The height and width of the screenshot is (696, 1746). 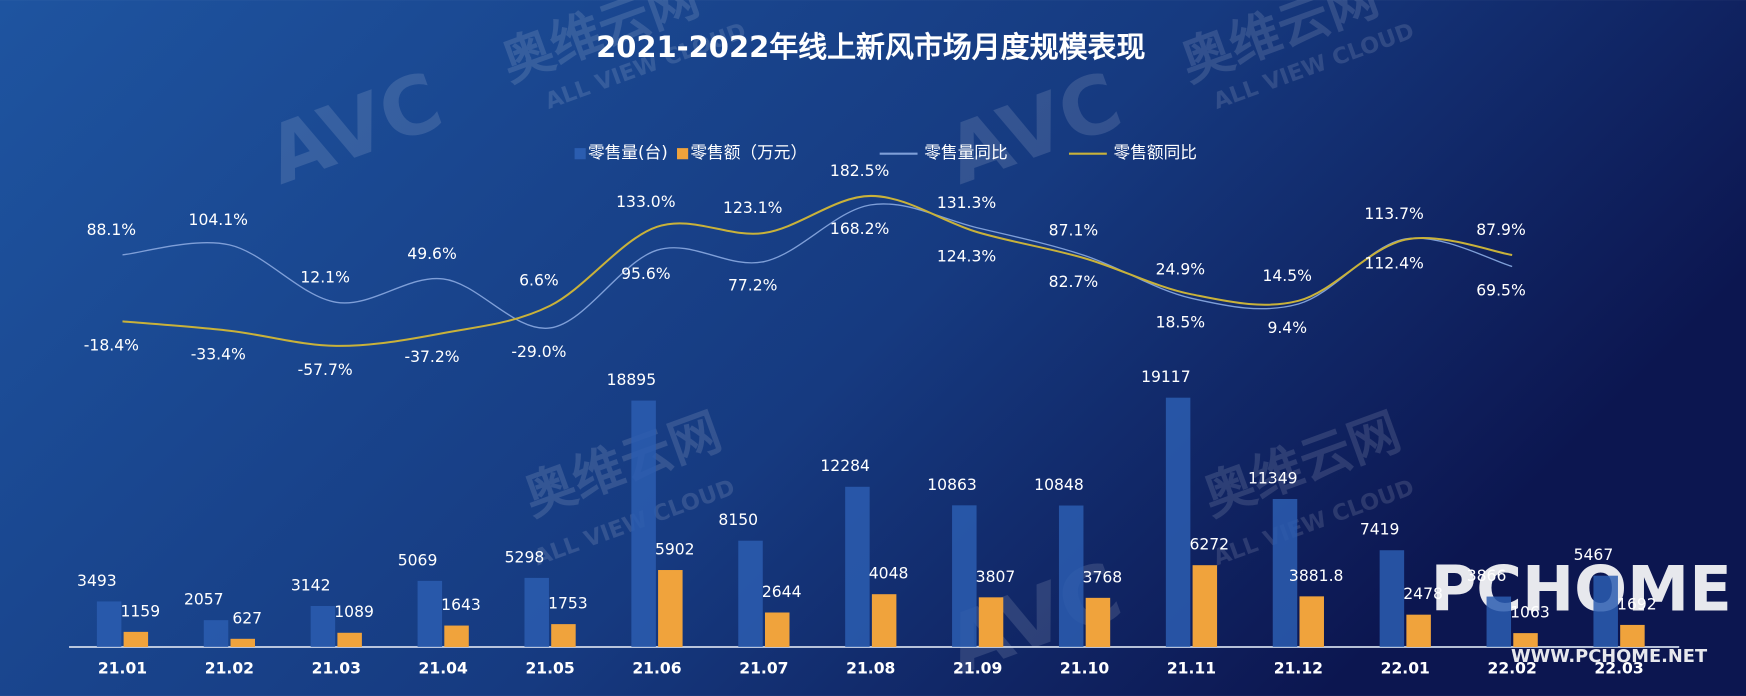 I want to click on x-tick-label: 21.09, so click(x=977, y=669).